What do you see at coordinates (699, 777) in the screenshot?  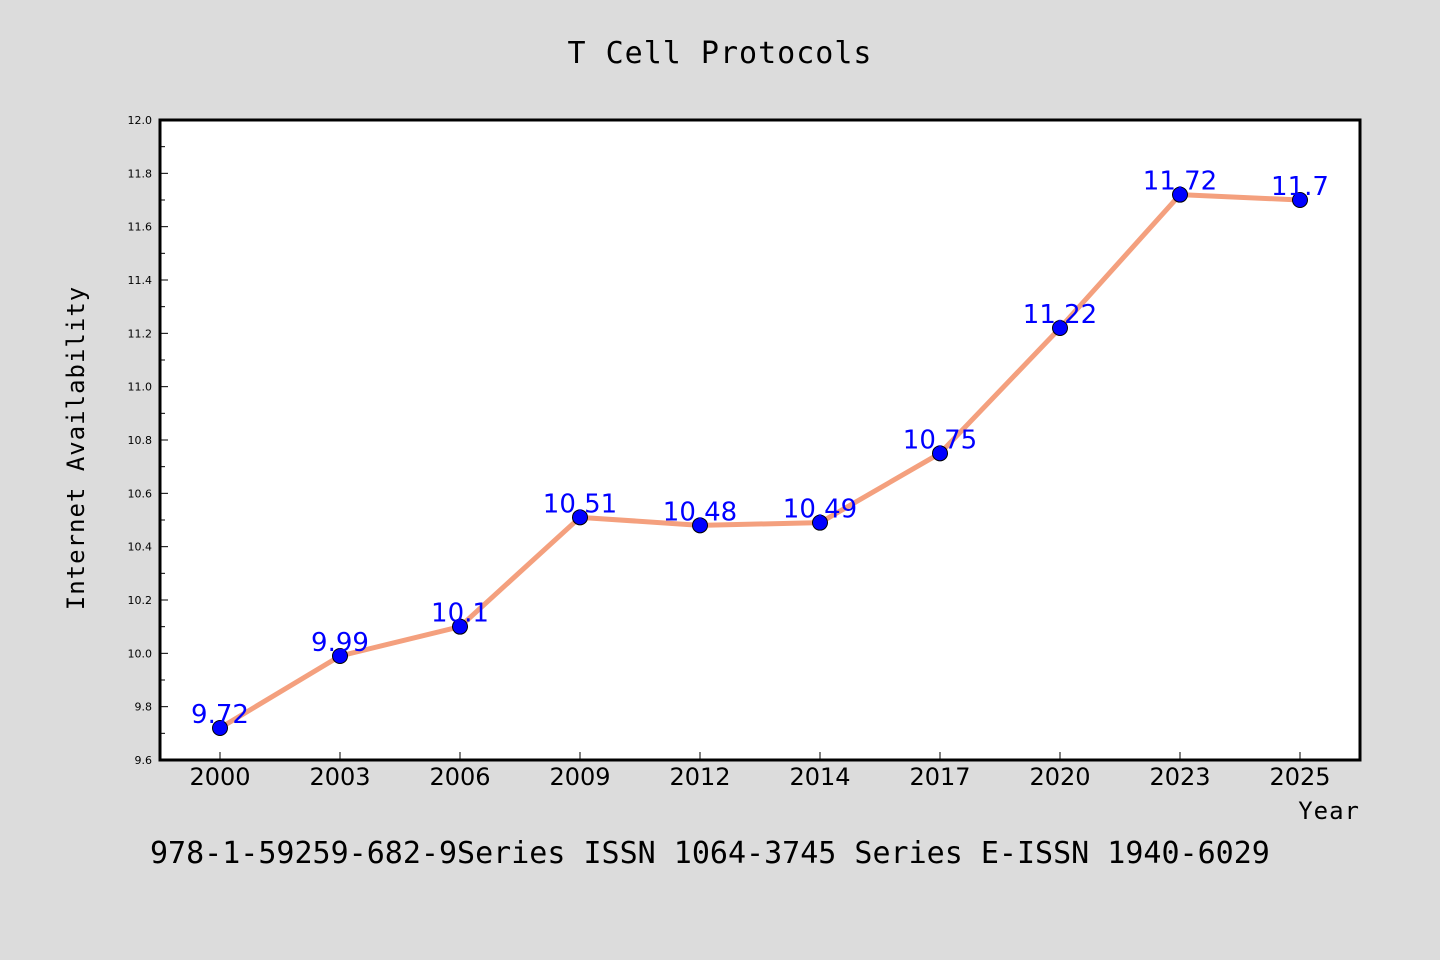 I see `x-tick-label: 2012` at bounding box center [699, 777].